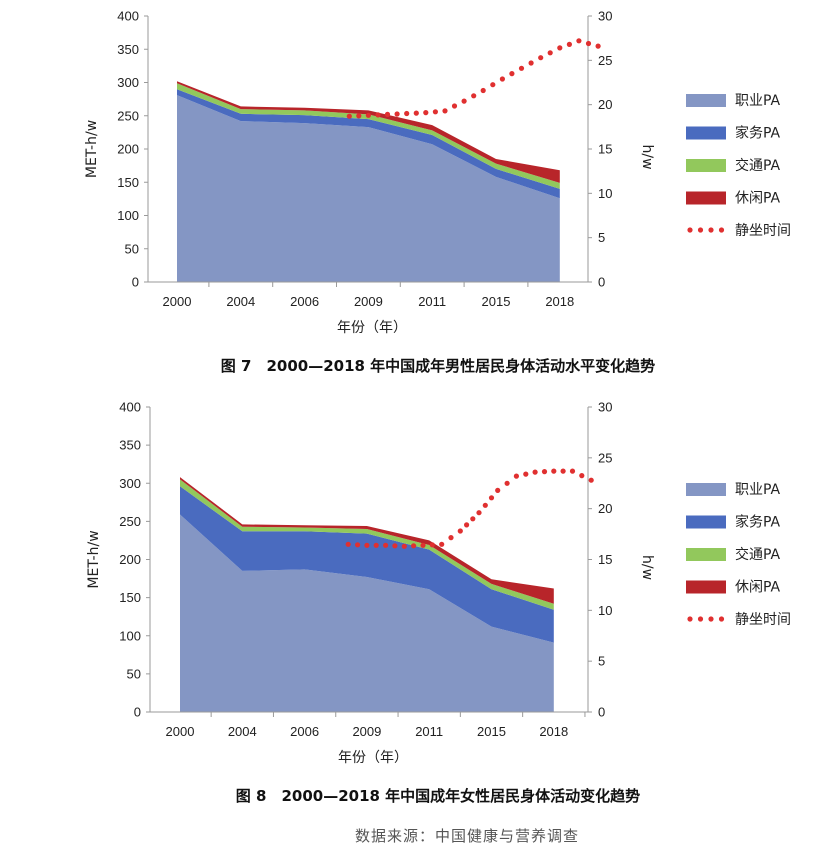 The height and width of the screenshot is (854, 840). I want to click on y2-tick-label: 10, so click(605, 610).